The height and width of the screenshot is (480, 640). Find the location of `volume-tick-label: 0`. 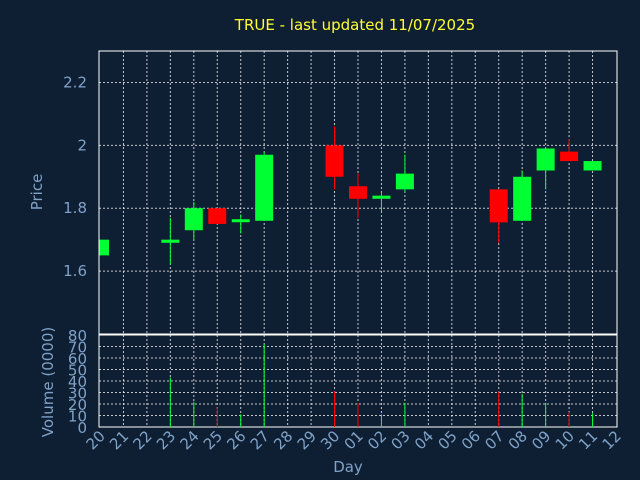

volume-tick-label: 0 is located at coordinates (82, 428).